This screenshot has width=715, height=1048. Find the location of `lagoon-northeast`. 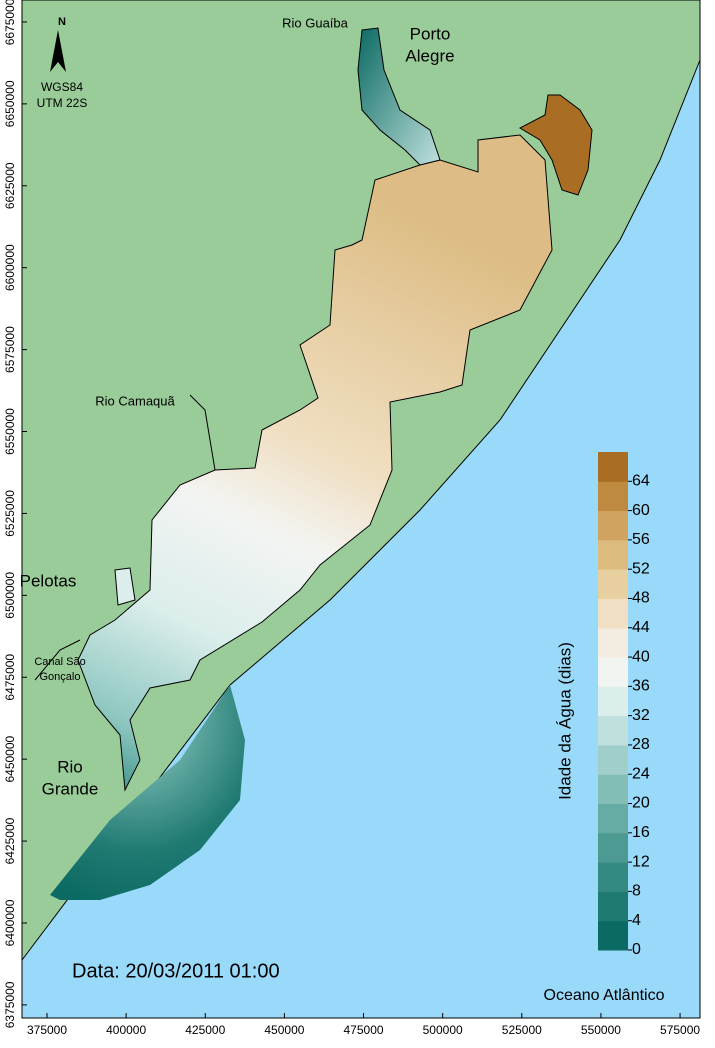

lagoon-northeast is located at coordinates (555, 145).